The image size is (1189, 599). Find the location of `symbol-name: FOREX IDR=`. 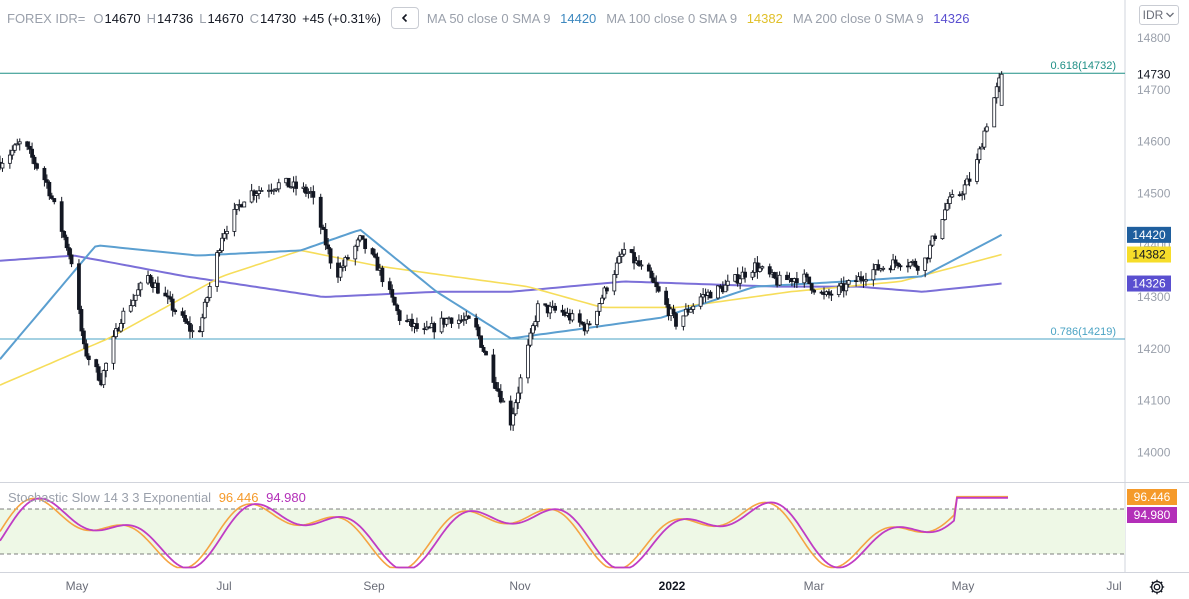

symbol-name: FOREX IDR= is located at coordinates (46, 18).